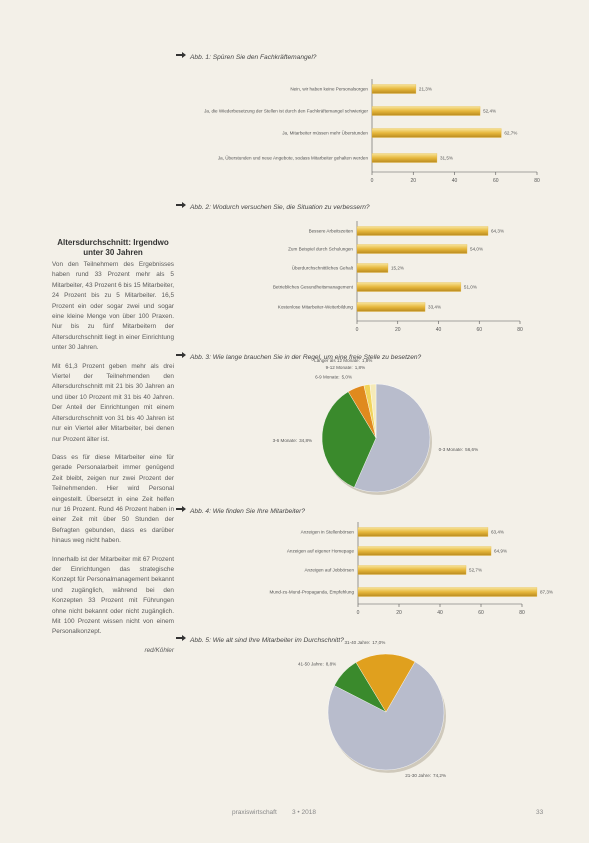 Image resolution: width=589 pixels, height=843 pixels. What do you see at coordinates (331, 231) in the screenshot?
I see `category-label: Bessere Arbeitszeiten` at bounding box center [331, 231].